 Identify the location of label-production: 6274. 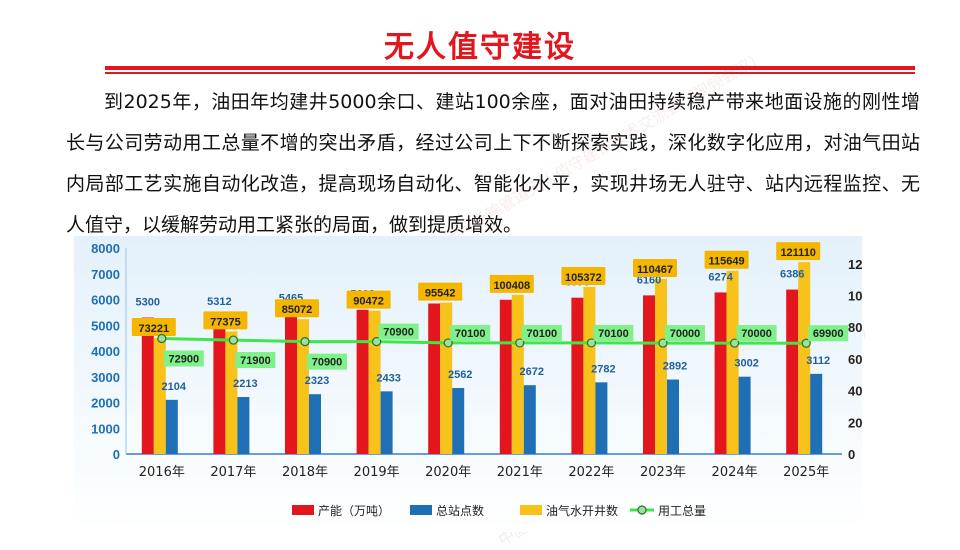
(720, 277).